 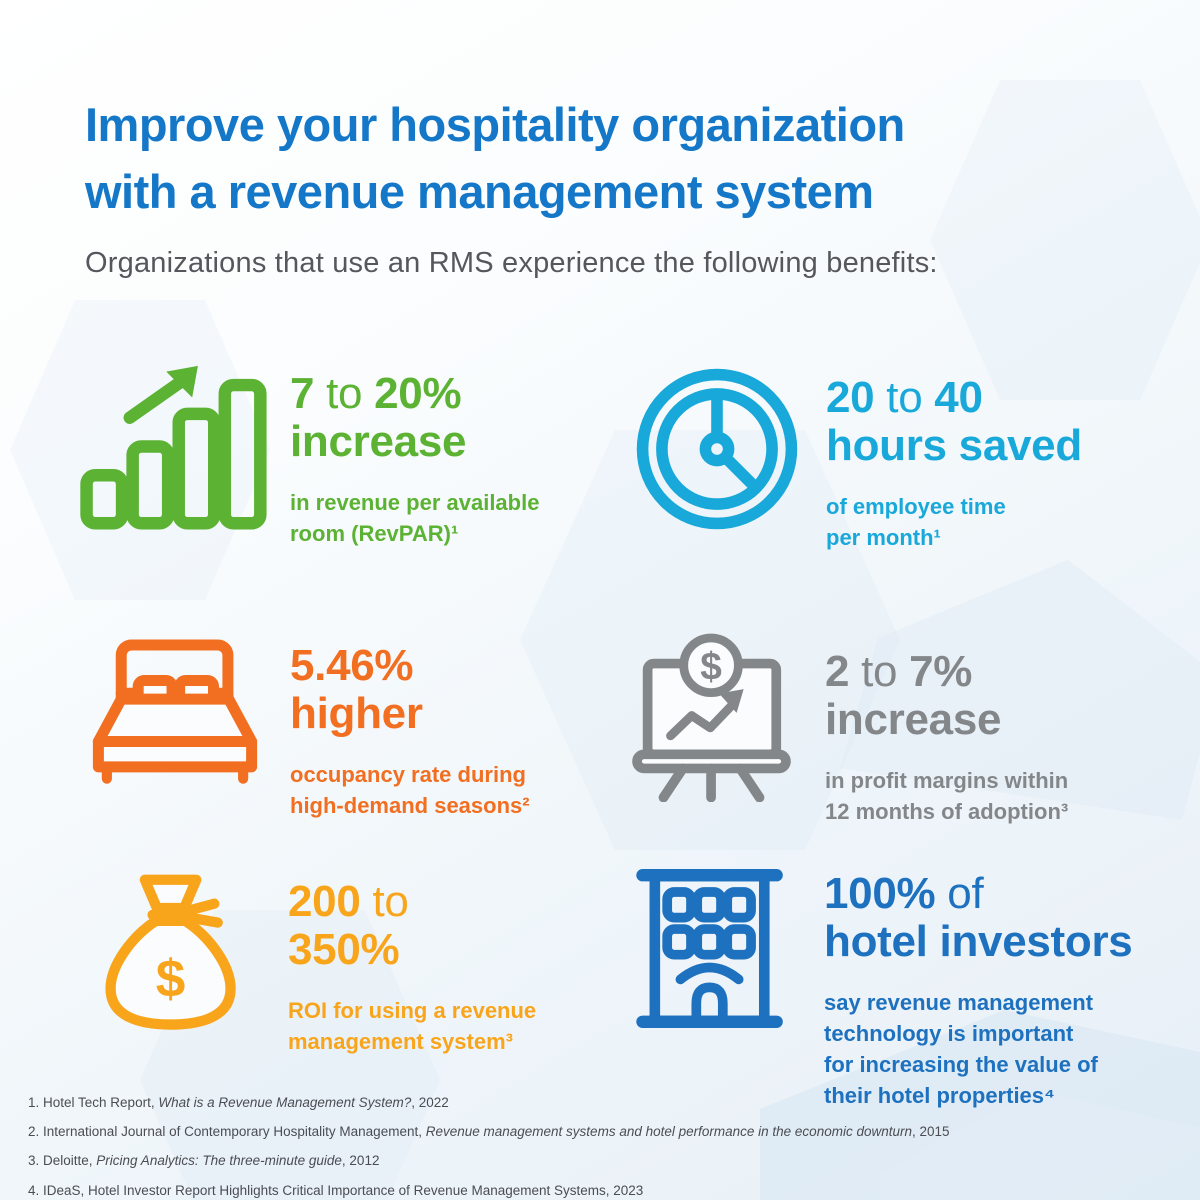 I want to click on hotel-building-icon, so click(x=710, y=948).